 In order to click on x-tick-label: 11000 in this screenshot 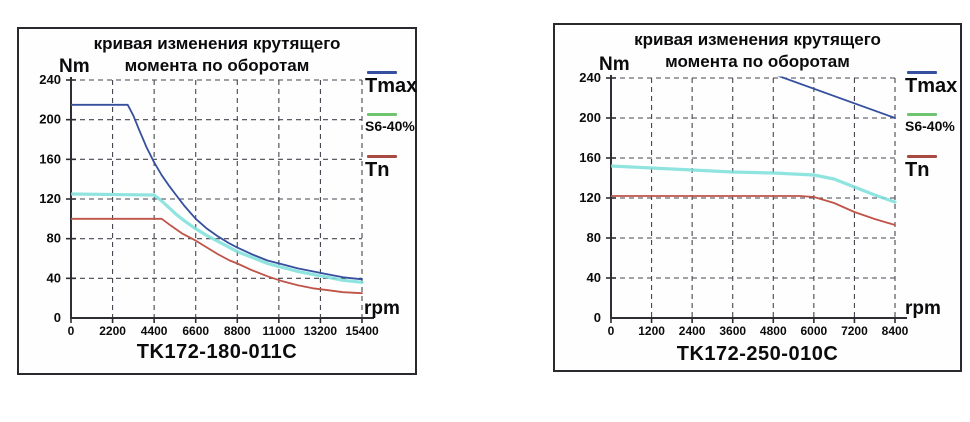, I will do `click(278, 331)`.